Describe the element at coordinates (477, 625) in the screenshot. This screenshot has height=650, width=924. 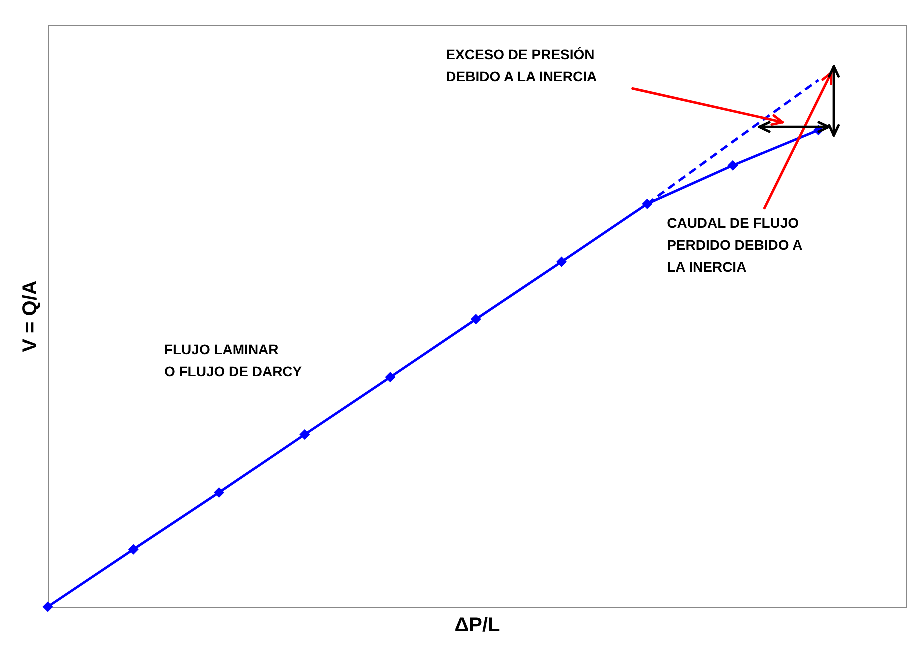
I see `x-axis-title: ΔP/L` at that location.